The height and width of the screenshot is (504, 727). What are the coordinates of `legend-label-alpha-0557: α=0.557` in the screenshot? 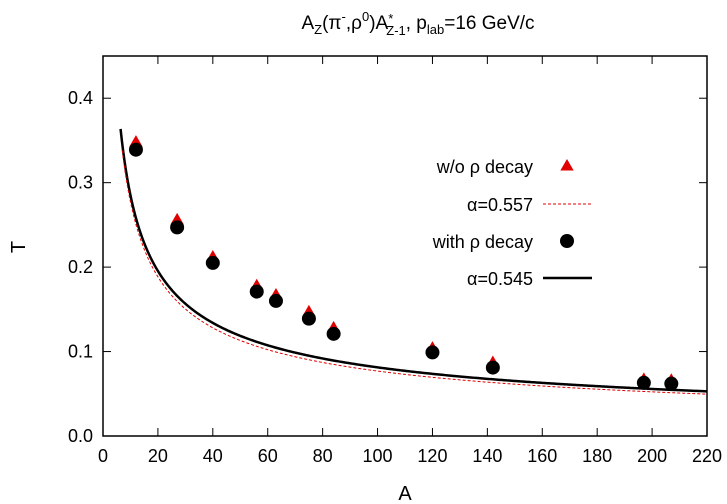 It's located at (500, 205).